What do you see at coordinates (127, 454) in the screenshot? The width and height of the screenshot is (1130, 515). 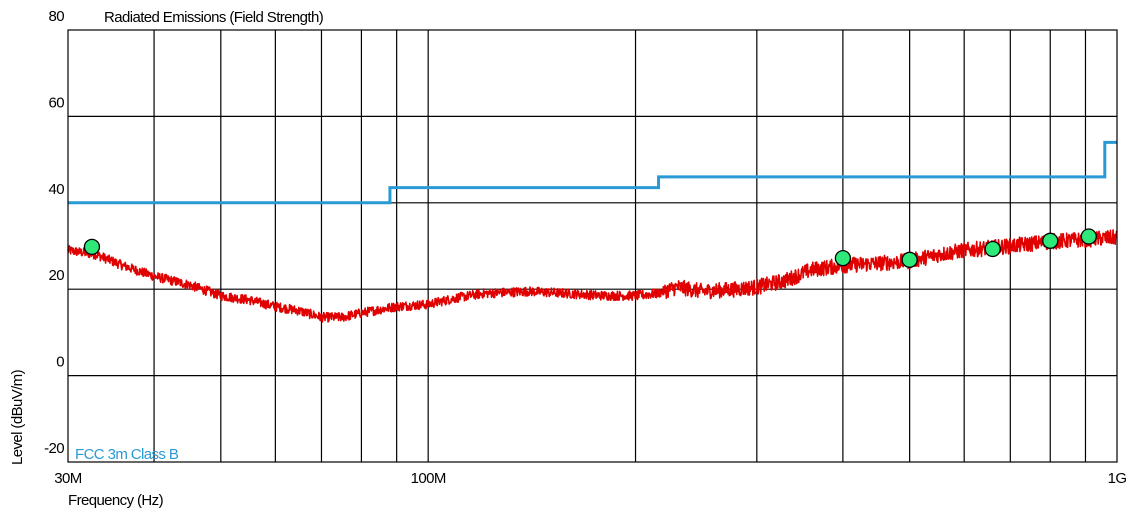 I see `legend-fcc-3m-class-b: FCC 3m Class B` at bounding box center [127, 454].